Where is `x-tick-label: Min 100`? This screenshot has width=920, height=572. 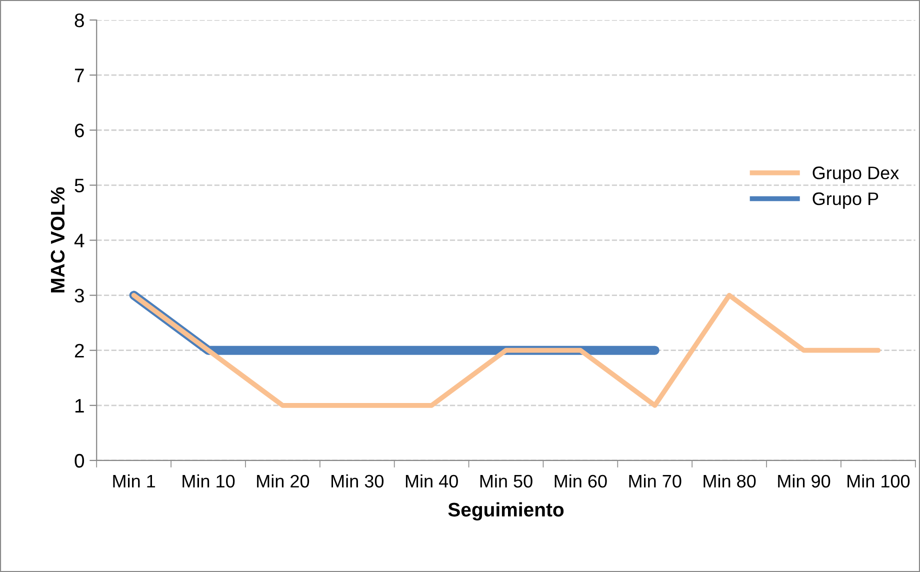
x-tick-label: Min 100 is located at coordinates (879, 481).